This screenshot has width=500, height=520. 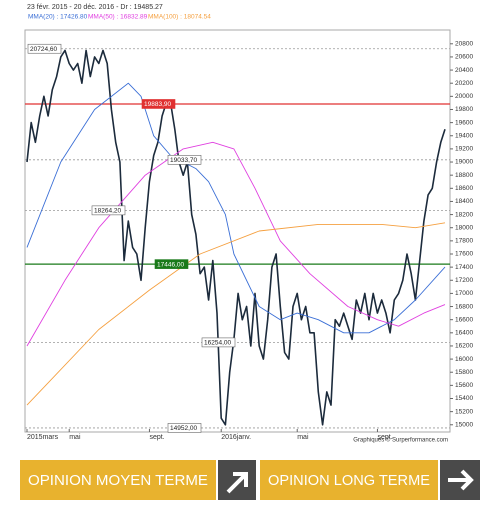 I want to click on legend-entry: MMA(50) : 16832.89, so click(x=118, y=17).